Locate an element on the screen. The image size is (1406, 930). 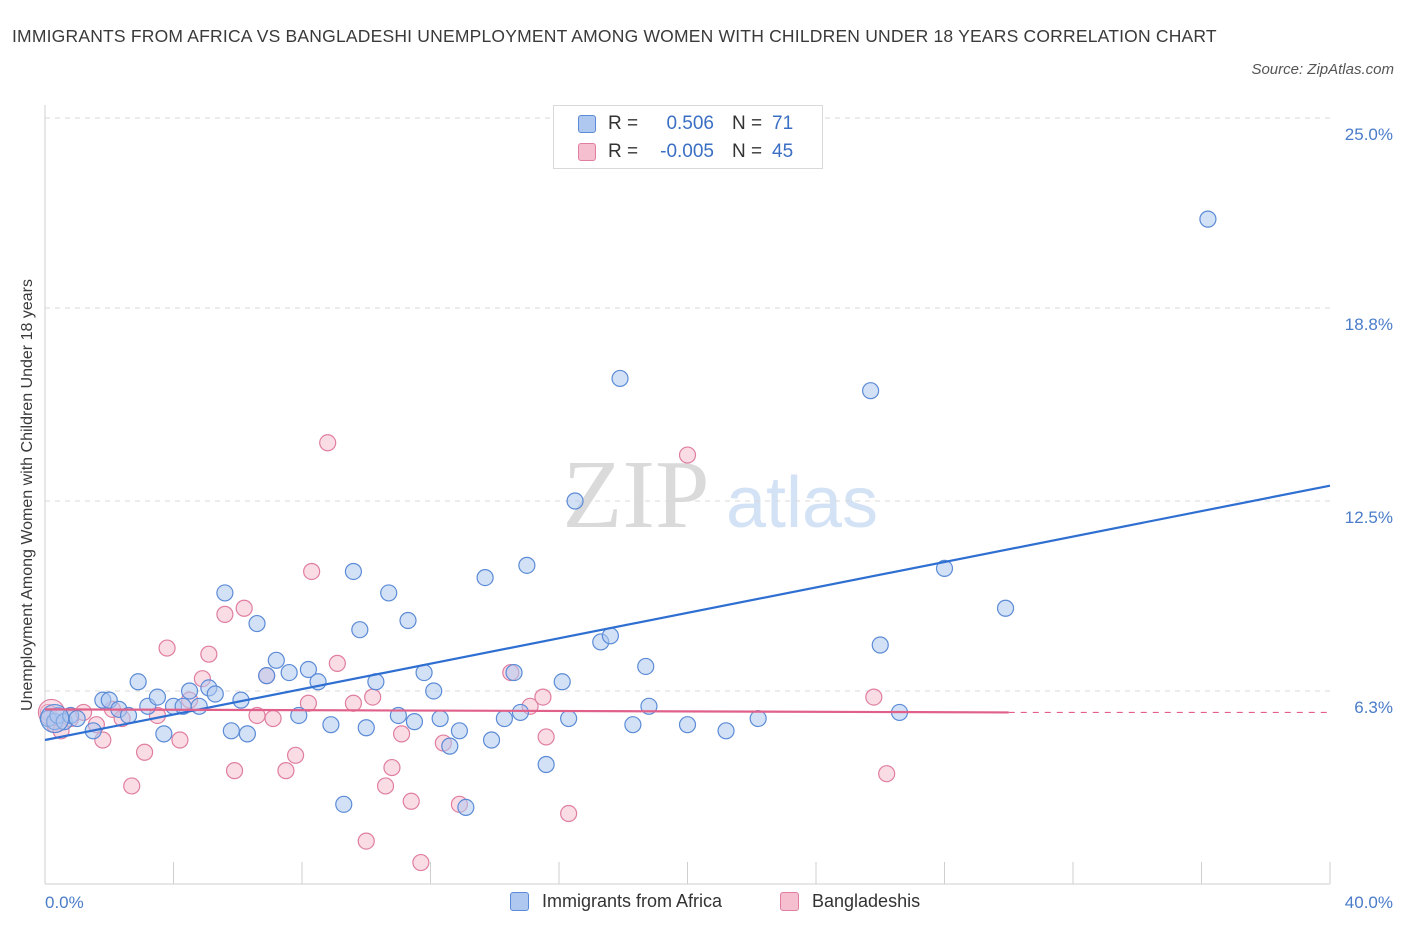
y-tick-label: 18.8% is located at coordinates (1369, 324).